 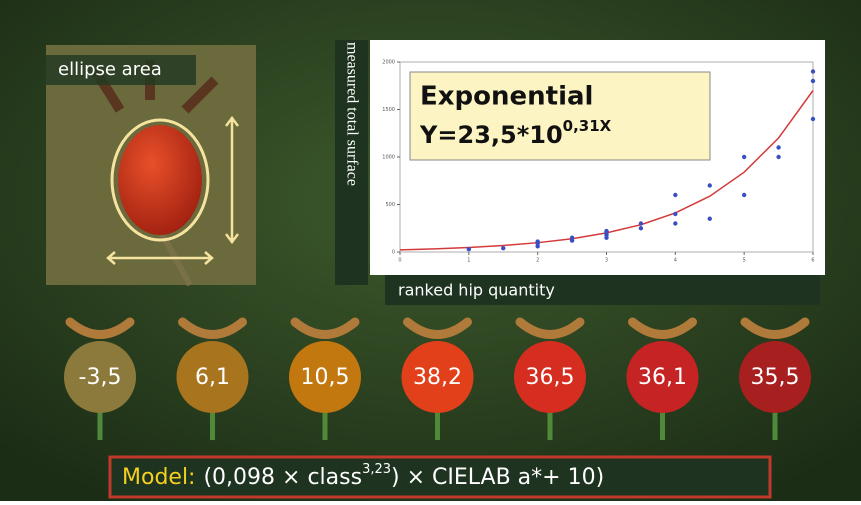 I want to click on x-tick-label: 0, so click(x=399, y=261).